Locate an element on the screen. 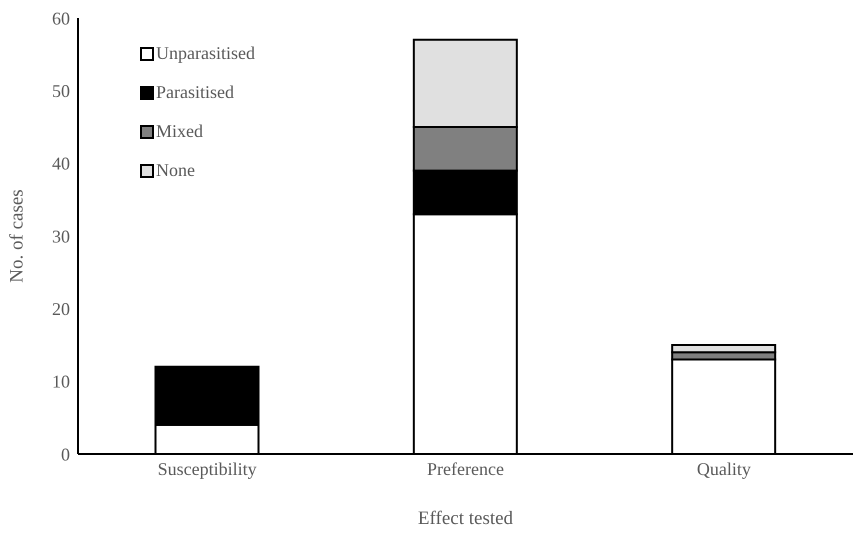  legend-label: Parasitised is located at coordinates (195, 92).